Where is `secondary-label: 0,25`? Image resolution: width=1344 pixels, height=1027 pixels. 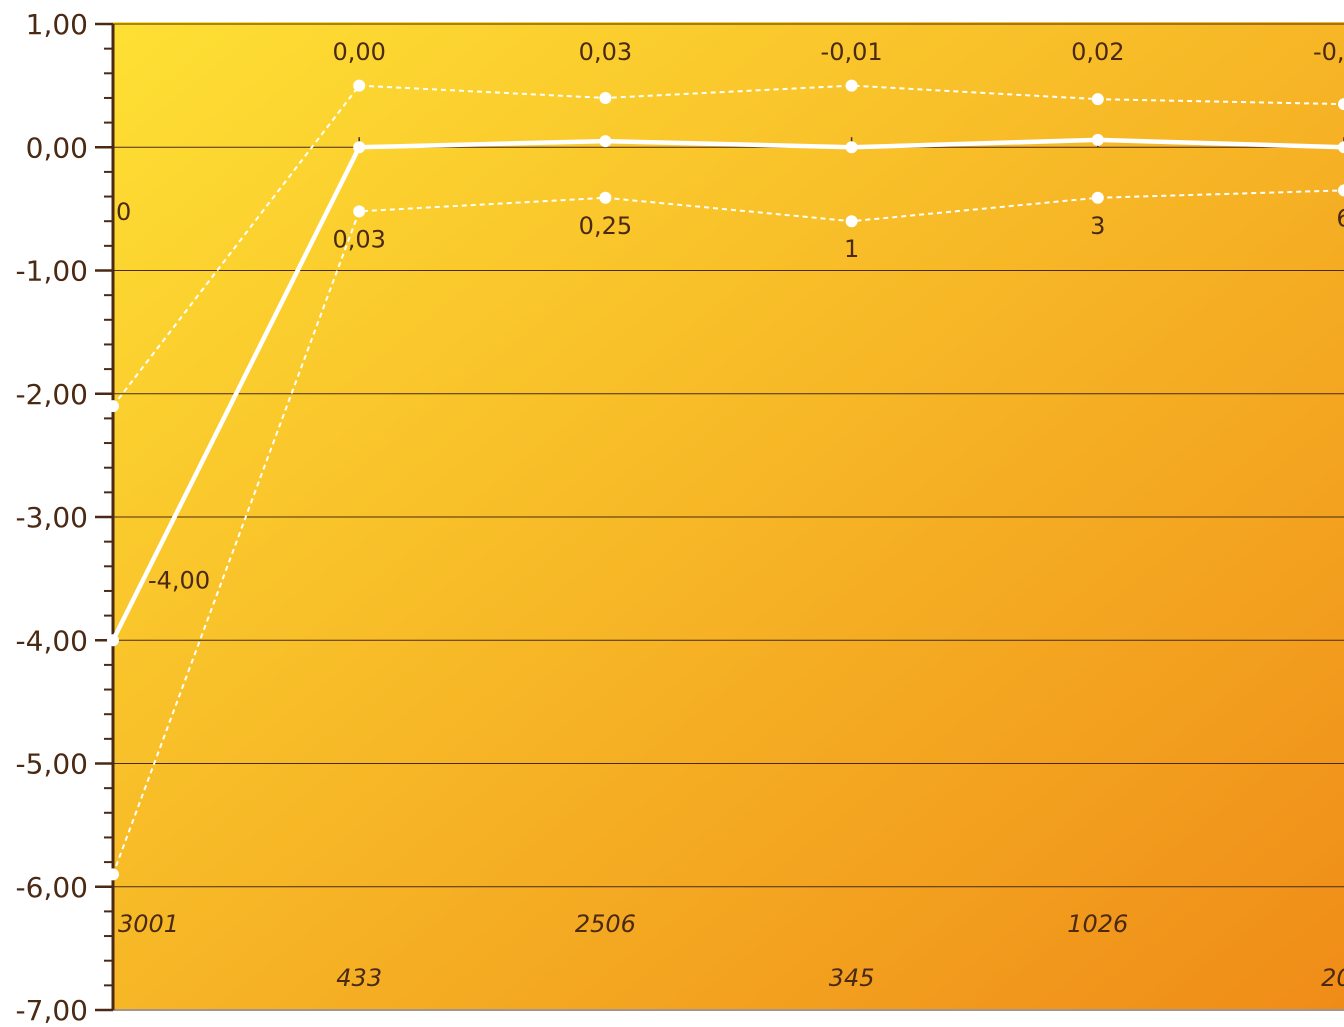 secondary-label: 0,25 is located at coordinates (605, 226).